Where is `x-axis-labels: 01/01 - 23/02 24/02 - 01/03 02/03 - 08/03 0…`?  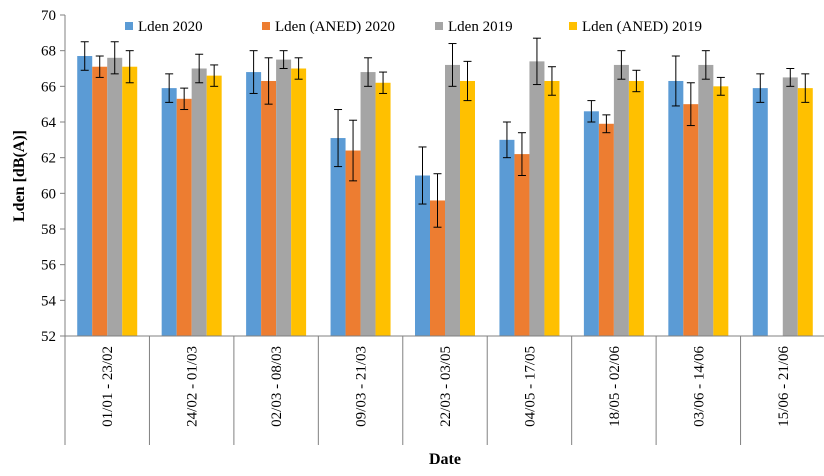
x-axis-labels: 01/01 - 23/02 24/02 - 01/03 02/03 - 08/03 0… is located at coordinates (446, 386).